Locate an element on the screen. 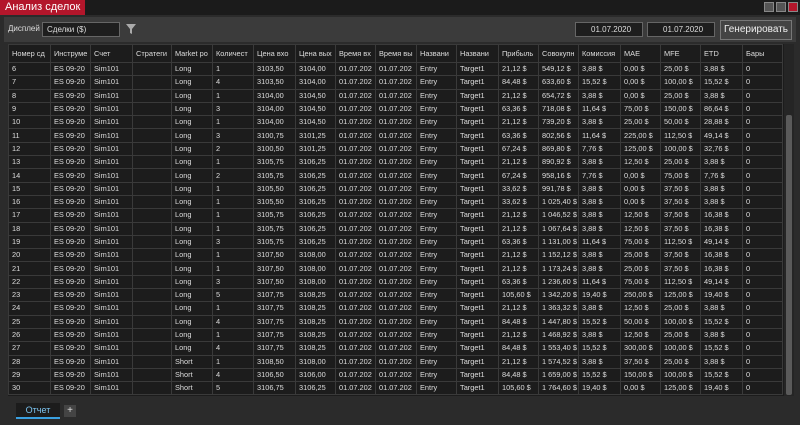  scroll-thumb is located at coordinates (789, 255).